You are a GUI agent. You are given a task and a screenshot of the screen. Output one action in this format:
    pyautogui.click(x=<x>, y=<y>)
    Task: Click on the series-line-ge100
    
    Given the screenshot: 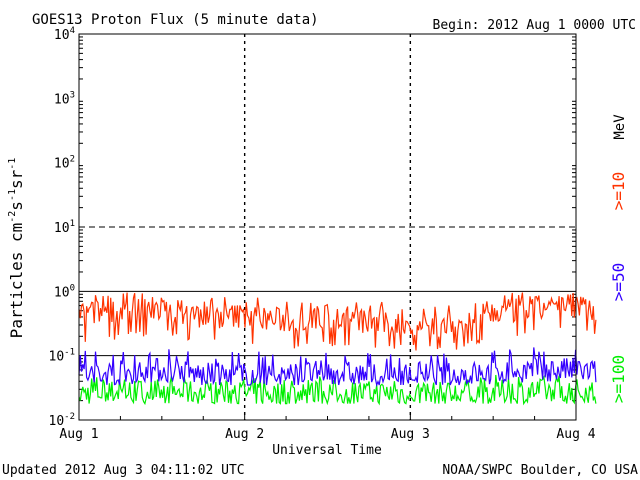 What is the action you would take?
    pyautogui.click(x=337, y=390)
    